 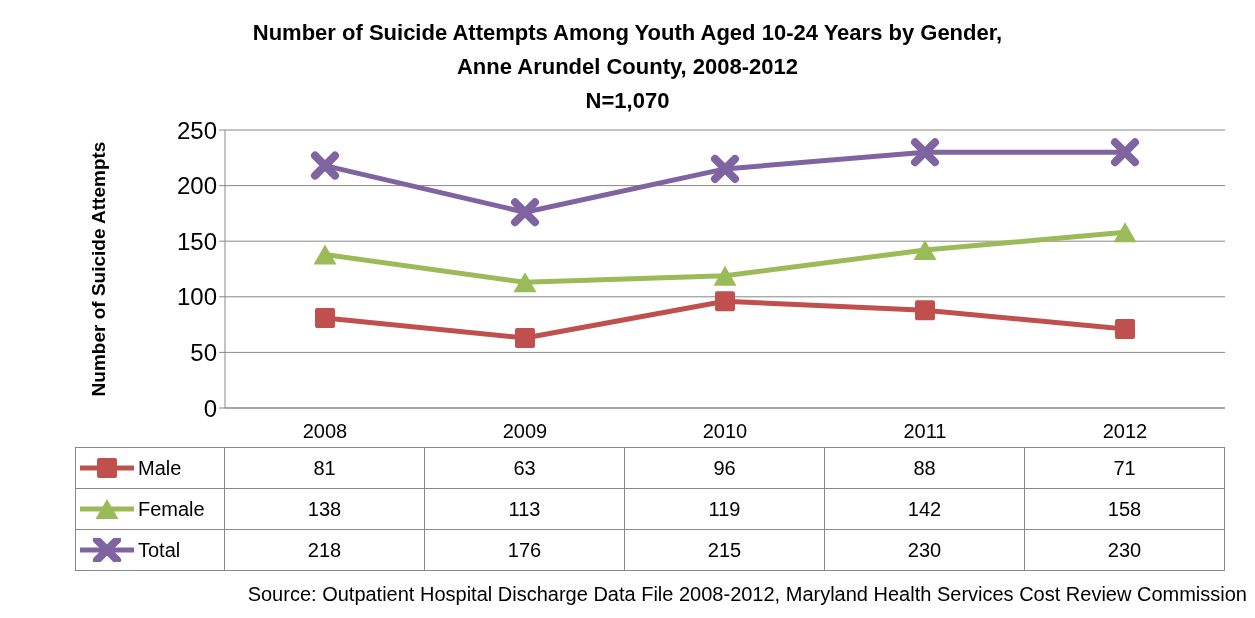 I want to click on data-label: 71, so click(x=1124, y=468).